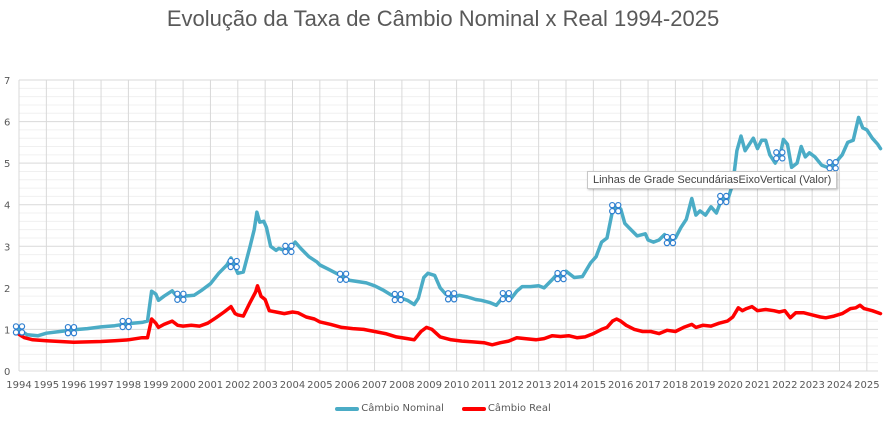 Image resolution: width=886 pixels, height=423 pixels. Describe the element at coordinates (506, 408) in the screenshot. I see `legend-item-real: Câmbio Real` at that location.